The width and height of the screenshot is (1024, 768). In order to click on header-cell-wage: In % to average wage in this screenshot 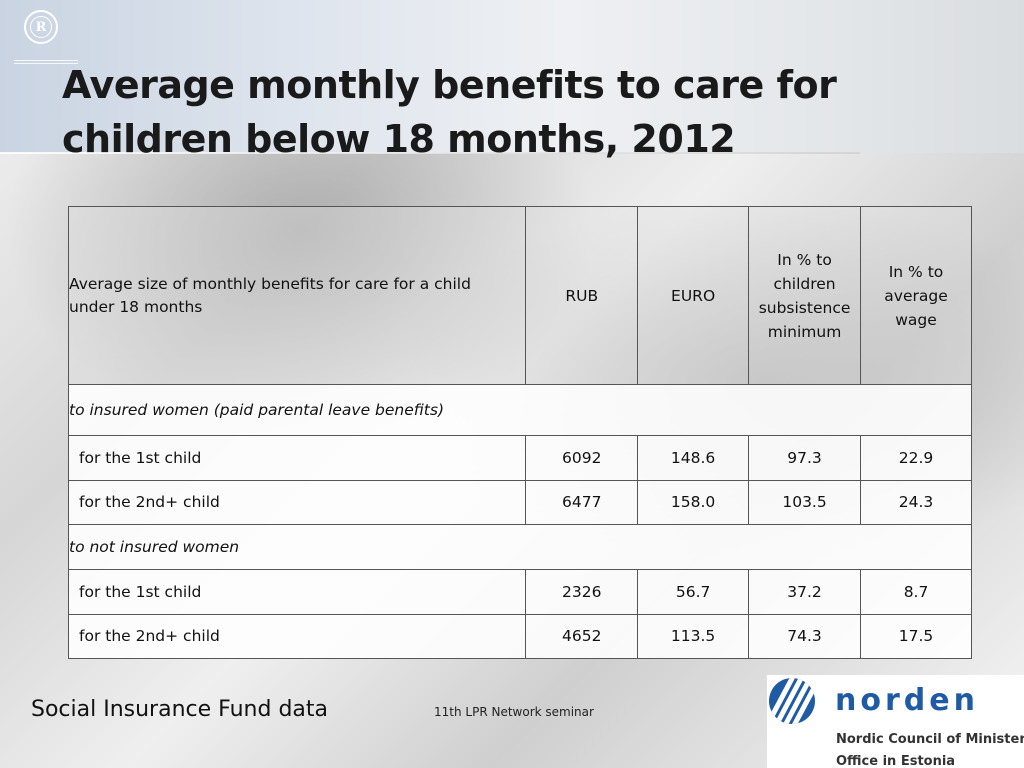, I will do `click(916, 295)`.